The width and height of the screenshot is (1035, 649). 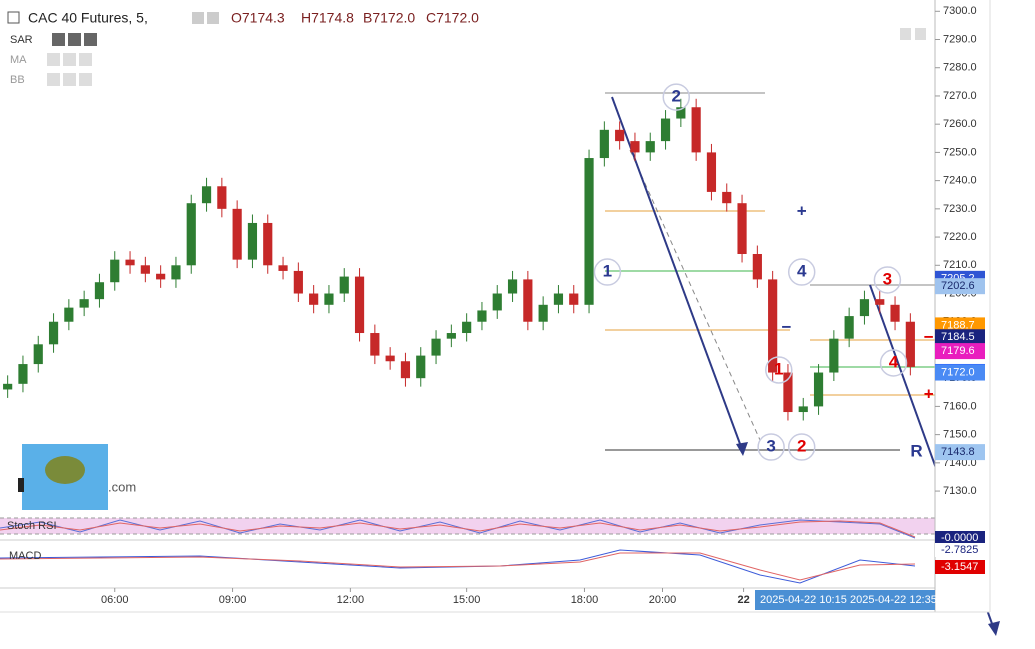 I want to click on logo-figure, so click(x=65, y=470).